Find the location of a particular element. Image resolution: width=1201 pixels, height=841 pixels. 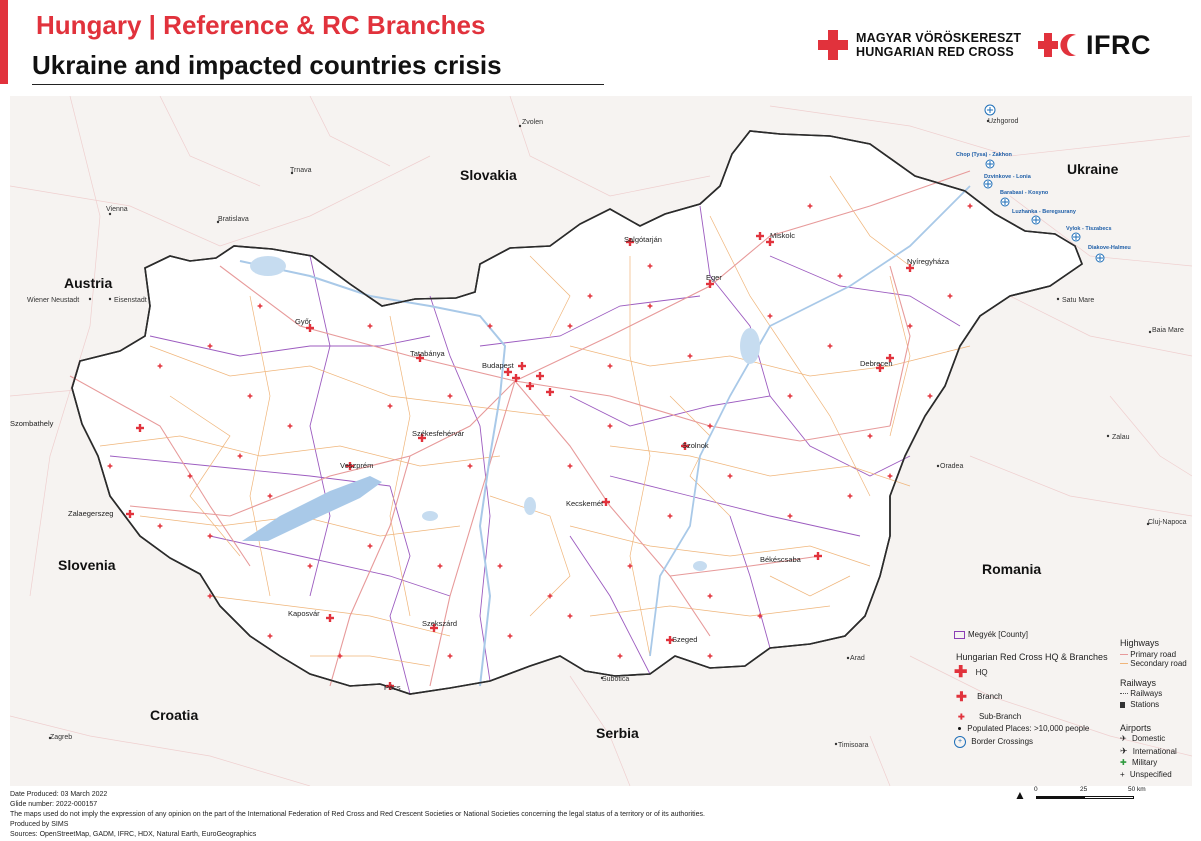

border-crossing-label: Diakove-Halmeu is located at coordinates (1109, 248).